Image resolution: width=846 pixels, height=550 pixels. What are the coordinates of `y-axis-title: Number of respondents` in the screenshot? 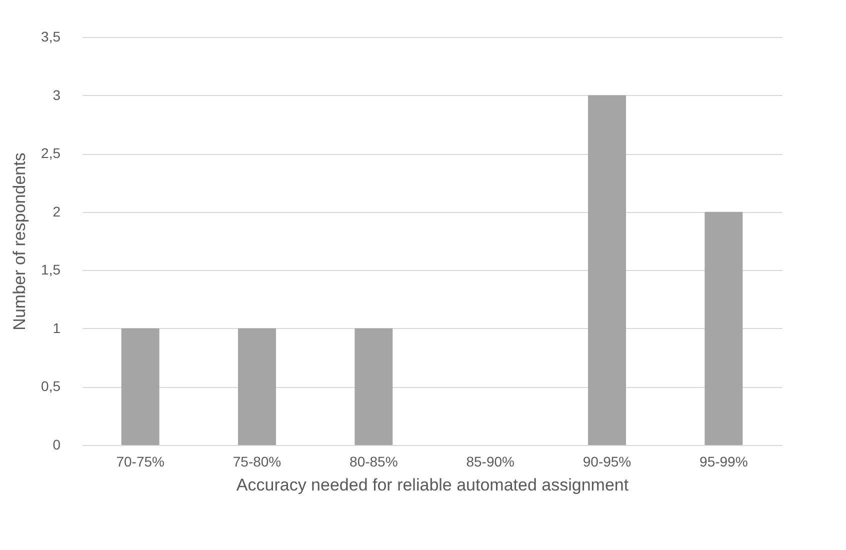 It's located at (20, 241).